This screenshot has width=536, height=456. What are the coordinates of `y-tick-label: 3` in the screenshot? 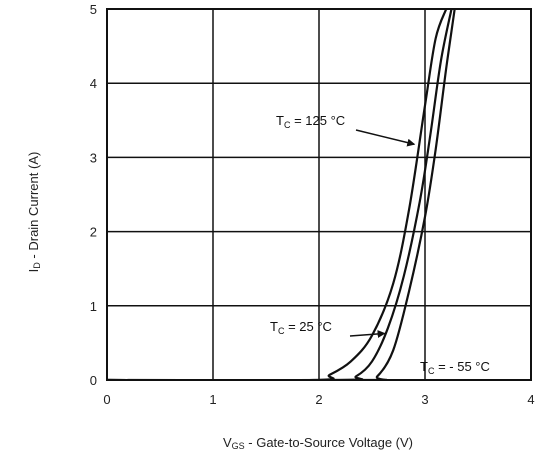 It's located at (93, 157).